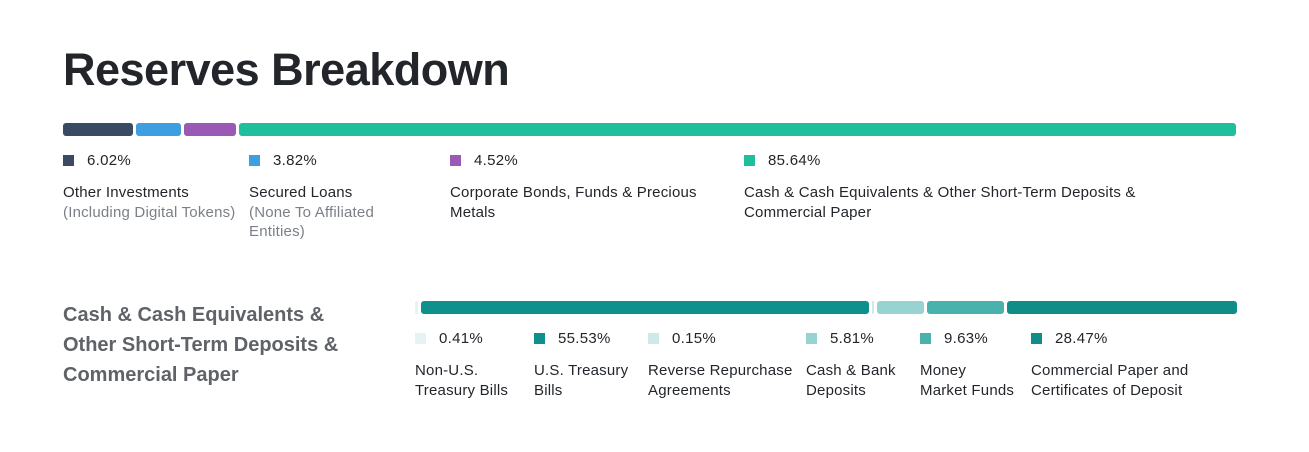 Image resolution: width=1309 pixels, height=452 pixels. What do you see at coordinates (462, 380) in the screenshot?
I see `legend-label: Non-U.S. Treasury Bills` at bounding box center [462, 380].